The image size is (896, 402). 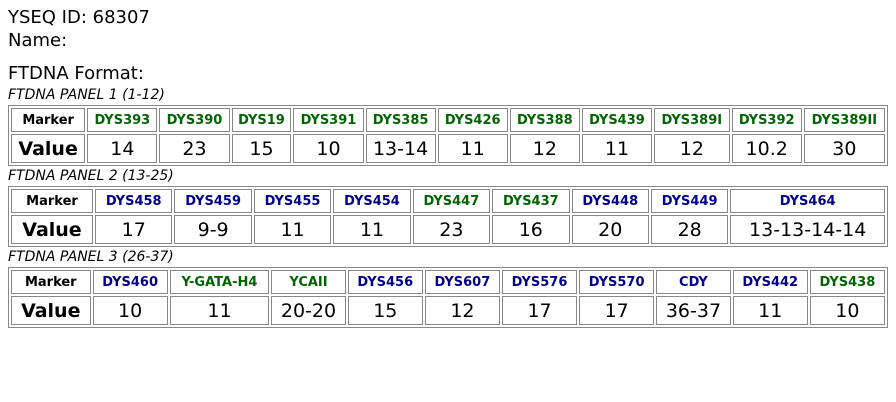 What do you see at coordinates (38, 40) in the screenshot?
I see `name-line: Name:` at bounding box center [38, 40].